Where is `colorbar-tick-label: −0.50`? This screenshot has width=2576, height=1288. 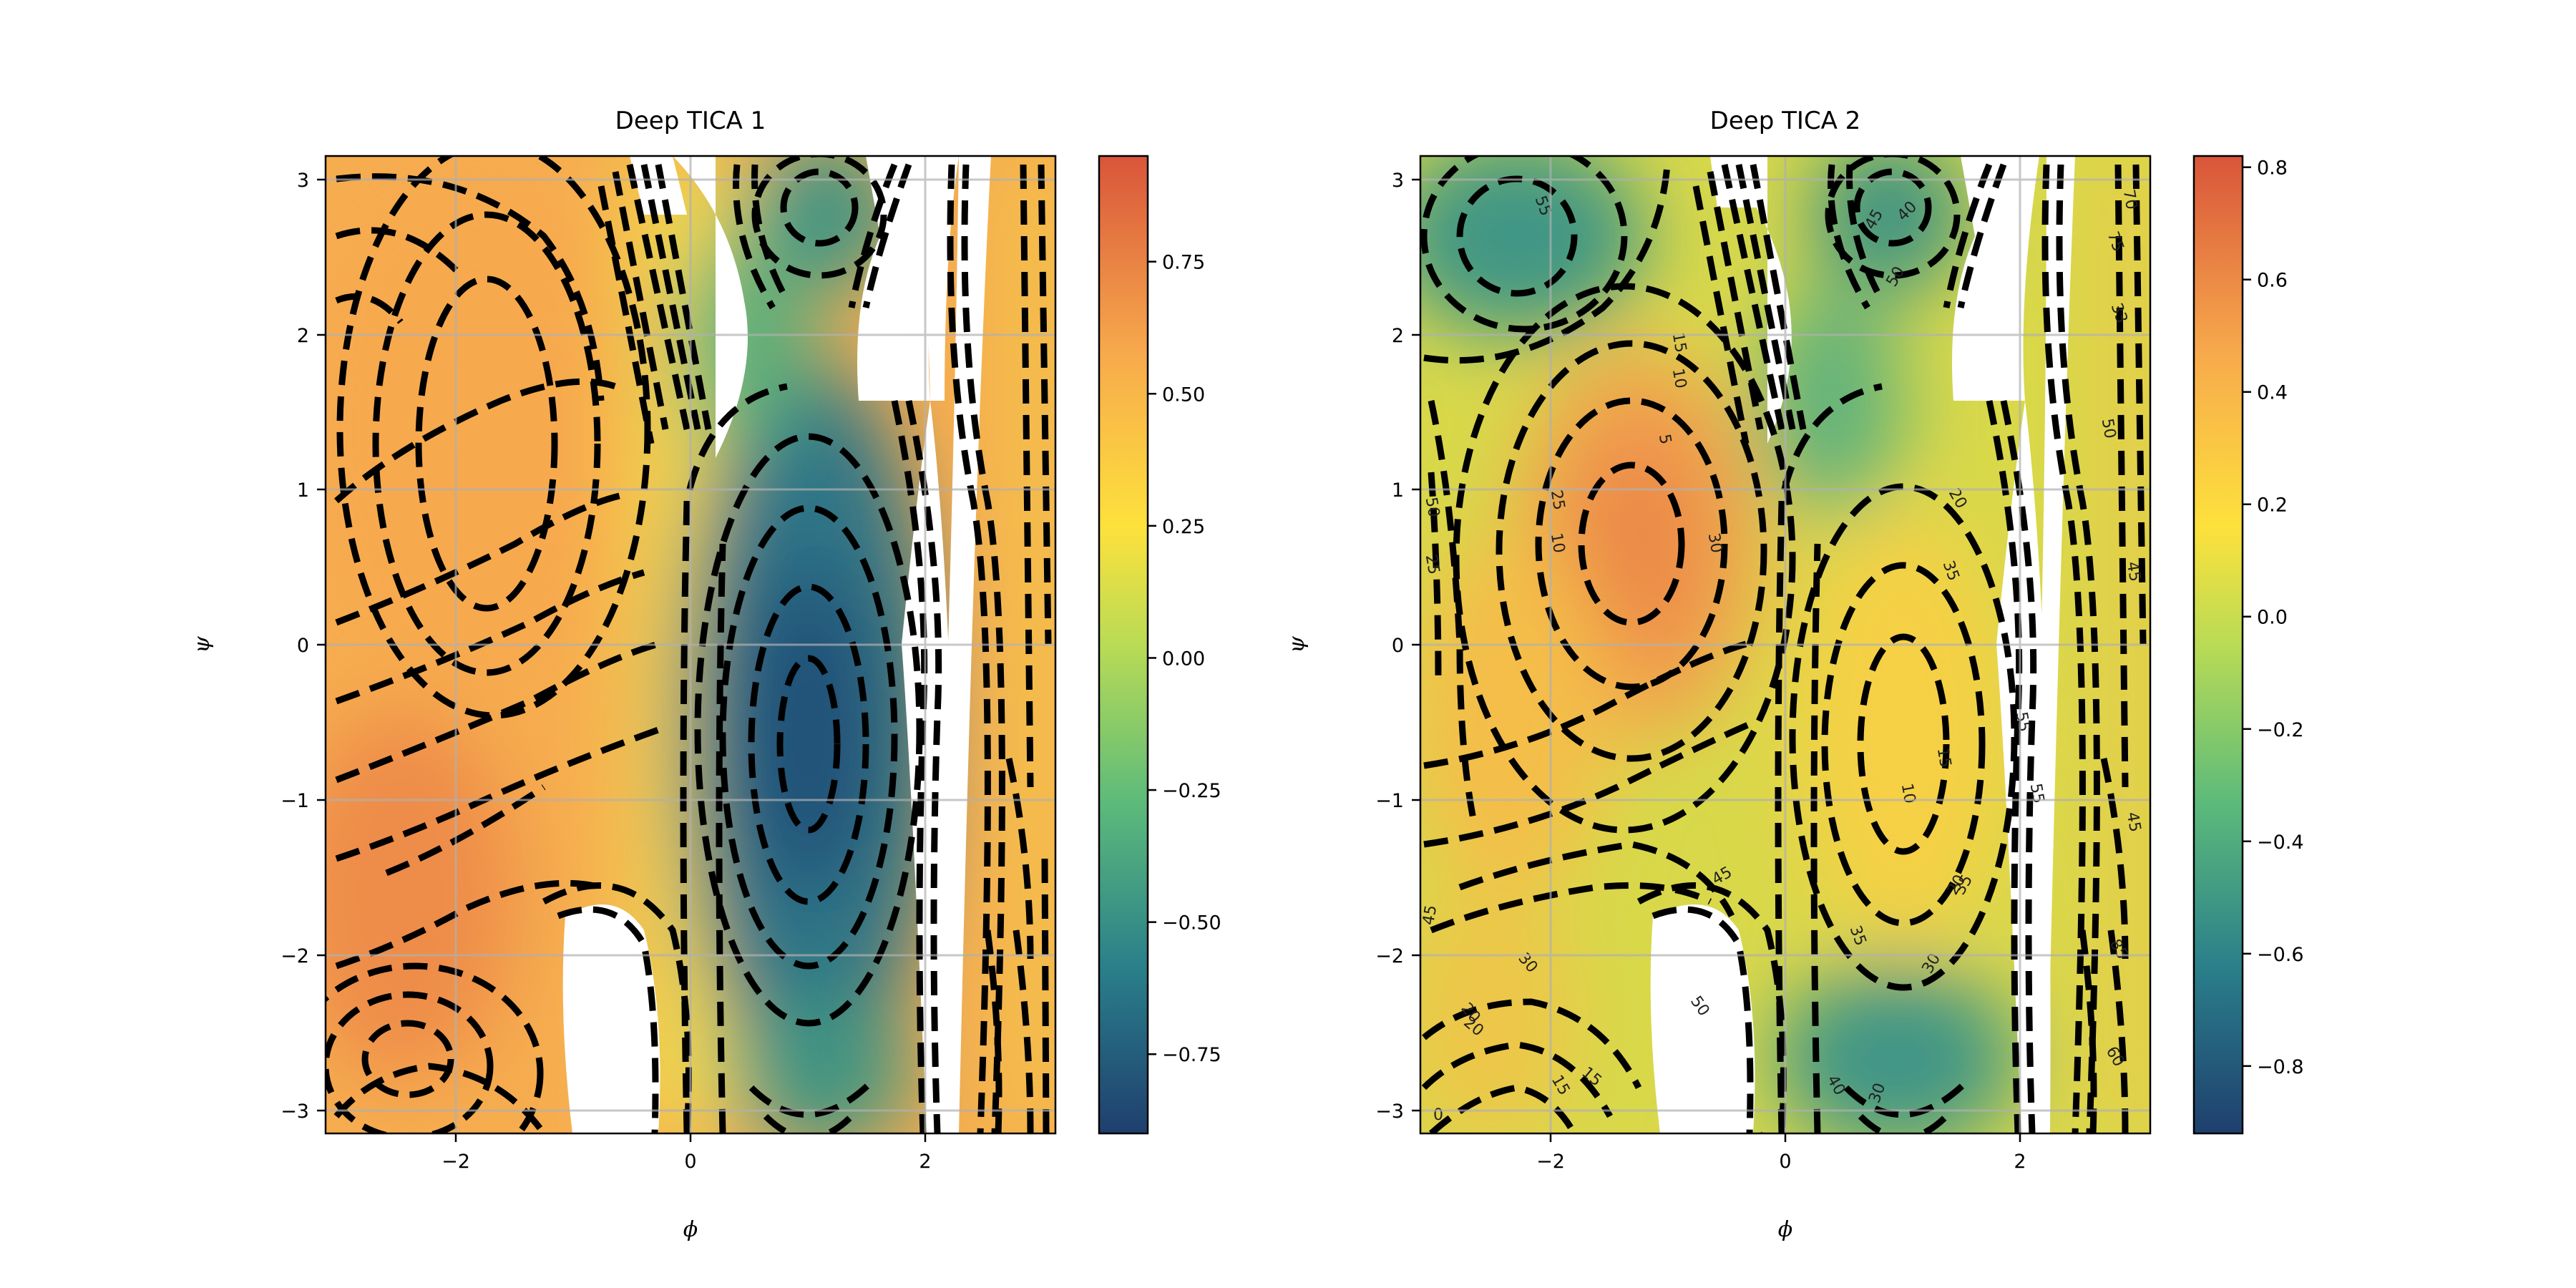 colorbar-tick-label: −0.50 is located at coordinates (1191, 923).